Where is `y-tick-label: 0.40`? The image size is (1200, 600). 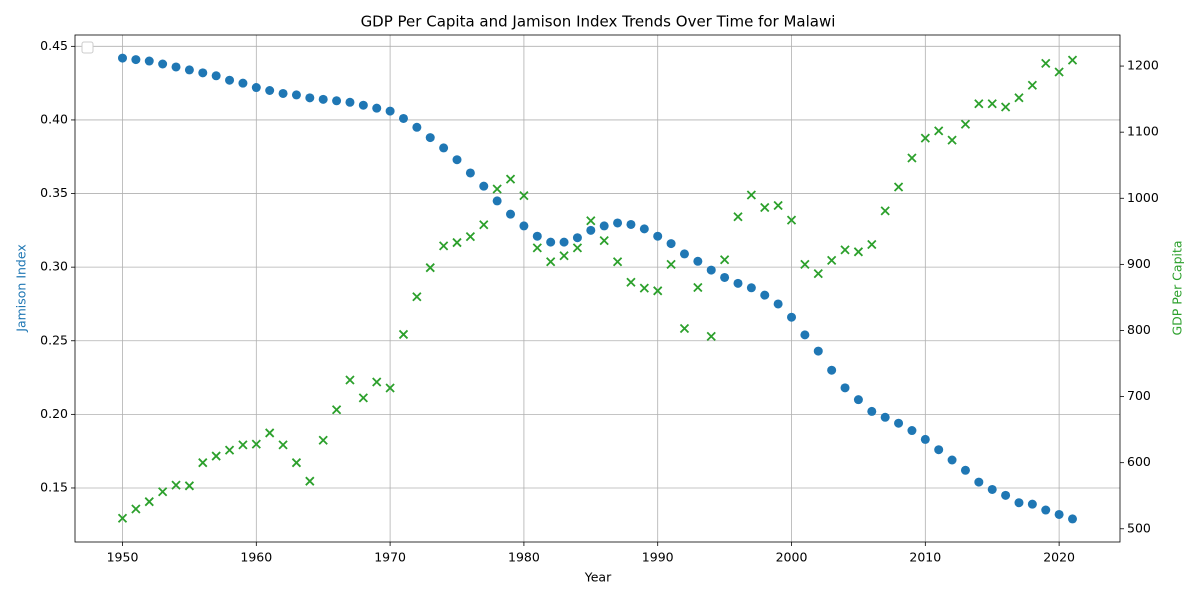
y-tick-label: 0.40 is located at coordinates (54, 118).